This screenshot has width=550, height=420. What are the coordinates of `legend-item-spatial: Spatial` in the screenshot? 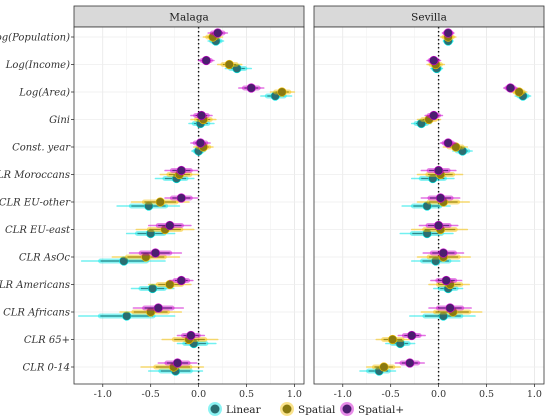 It's located at (308, 409).